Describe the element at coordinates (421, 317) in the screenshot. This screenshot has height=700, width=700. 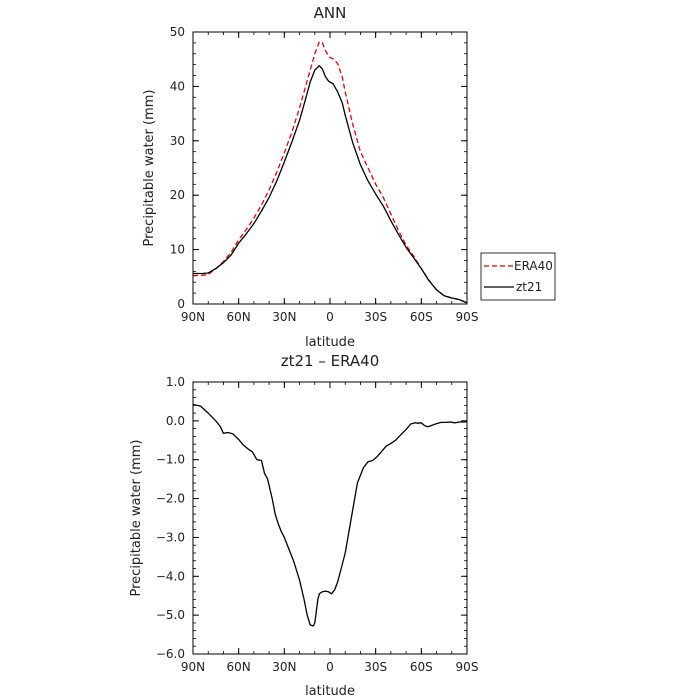
I see `x-tick-label-top: 60S` at that location.